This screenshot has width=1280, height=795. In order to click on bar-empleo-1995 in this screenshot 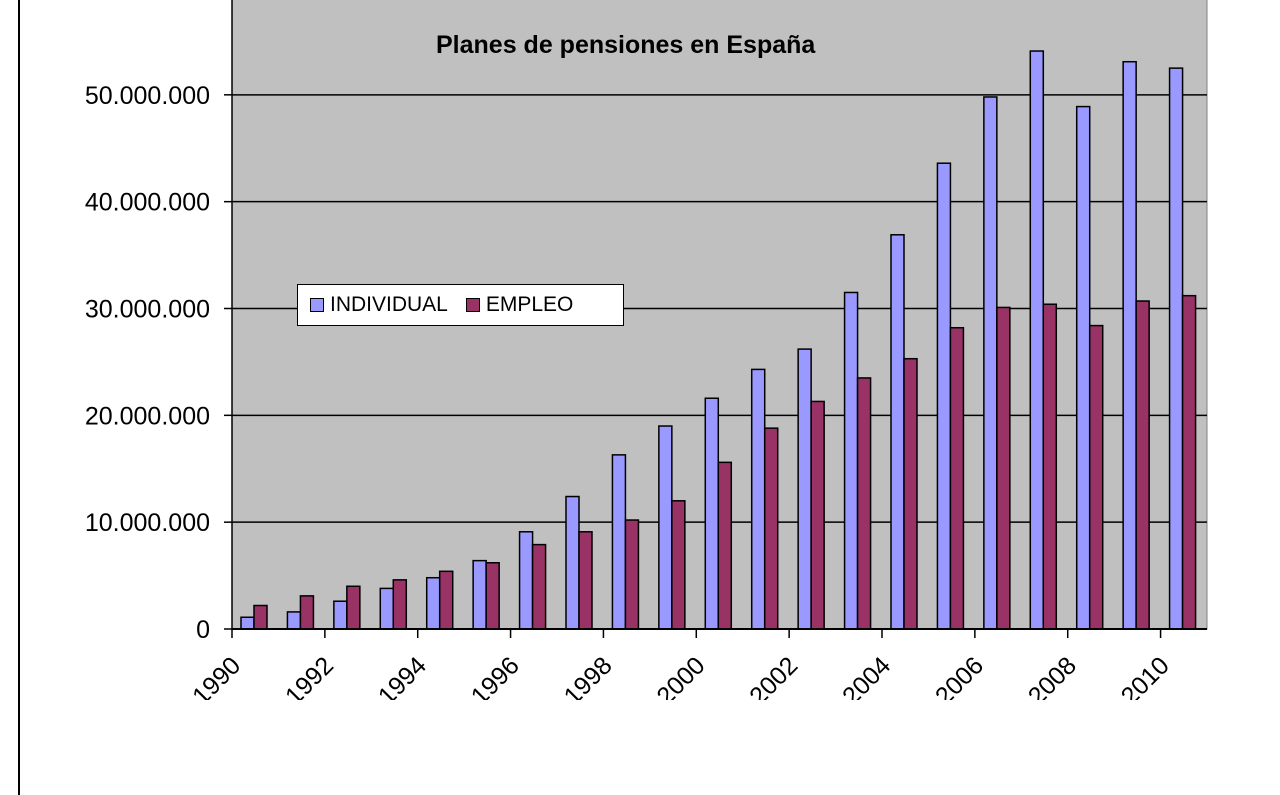, I will do `click(492, 596)`.